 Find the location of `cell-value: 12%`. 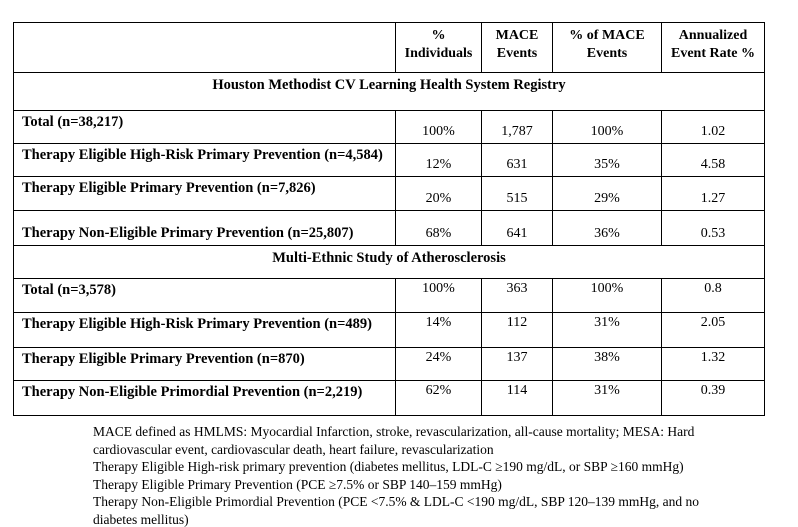

cell-value: 12% is located at coordinates (438, 160).